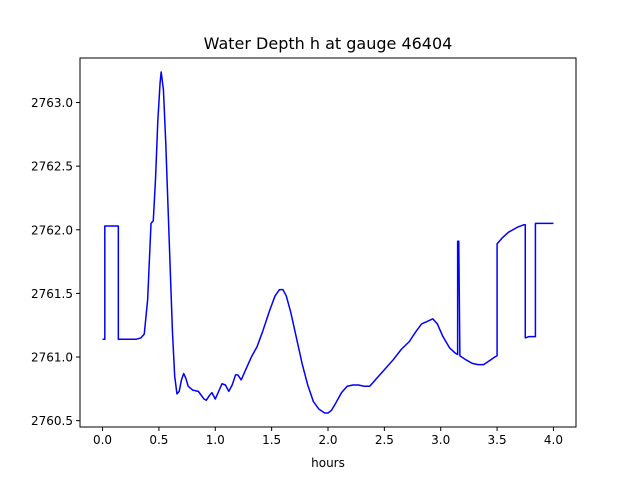 Image resolution: width=640 pixels, height=484 pixels. What do you see at coordinates (158, 440) in the screenshot?
I see `x-tick-label: 0.5` at bounding box center [158, 440].